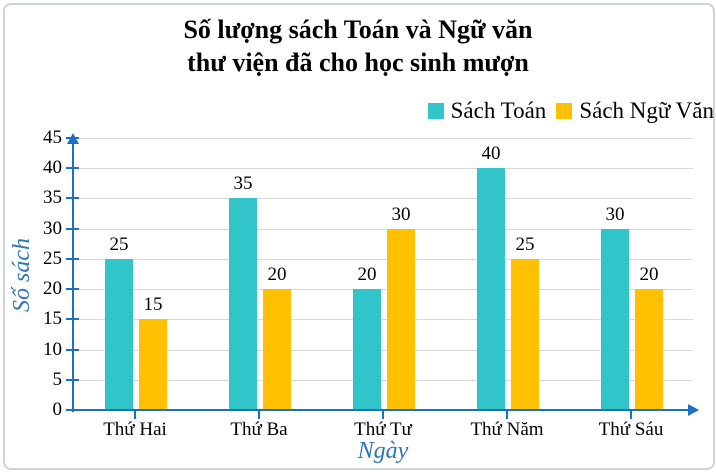 The image size is (716, 472). Describe the element at coordinates (435, 111) in the screenshot. I see `legend-swatch-sach-toan` at that location.